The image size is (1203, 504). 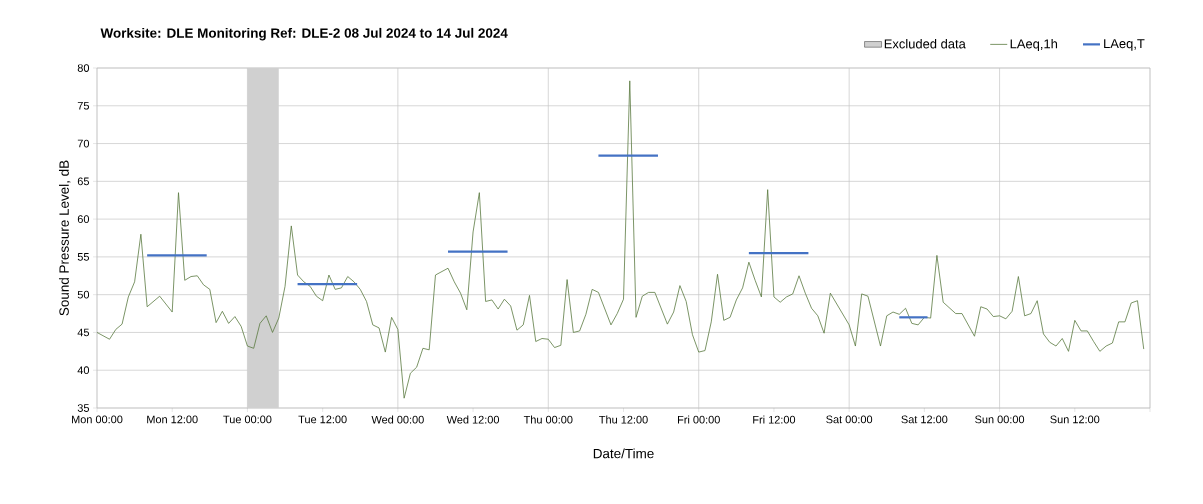 What do you see at coordinates (83, 332) in the screenshot?
I see `y-tick-label: 45` at bounding box center [83, 332].